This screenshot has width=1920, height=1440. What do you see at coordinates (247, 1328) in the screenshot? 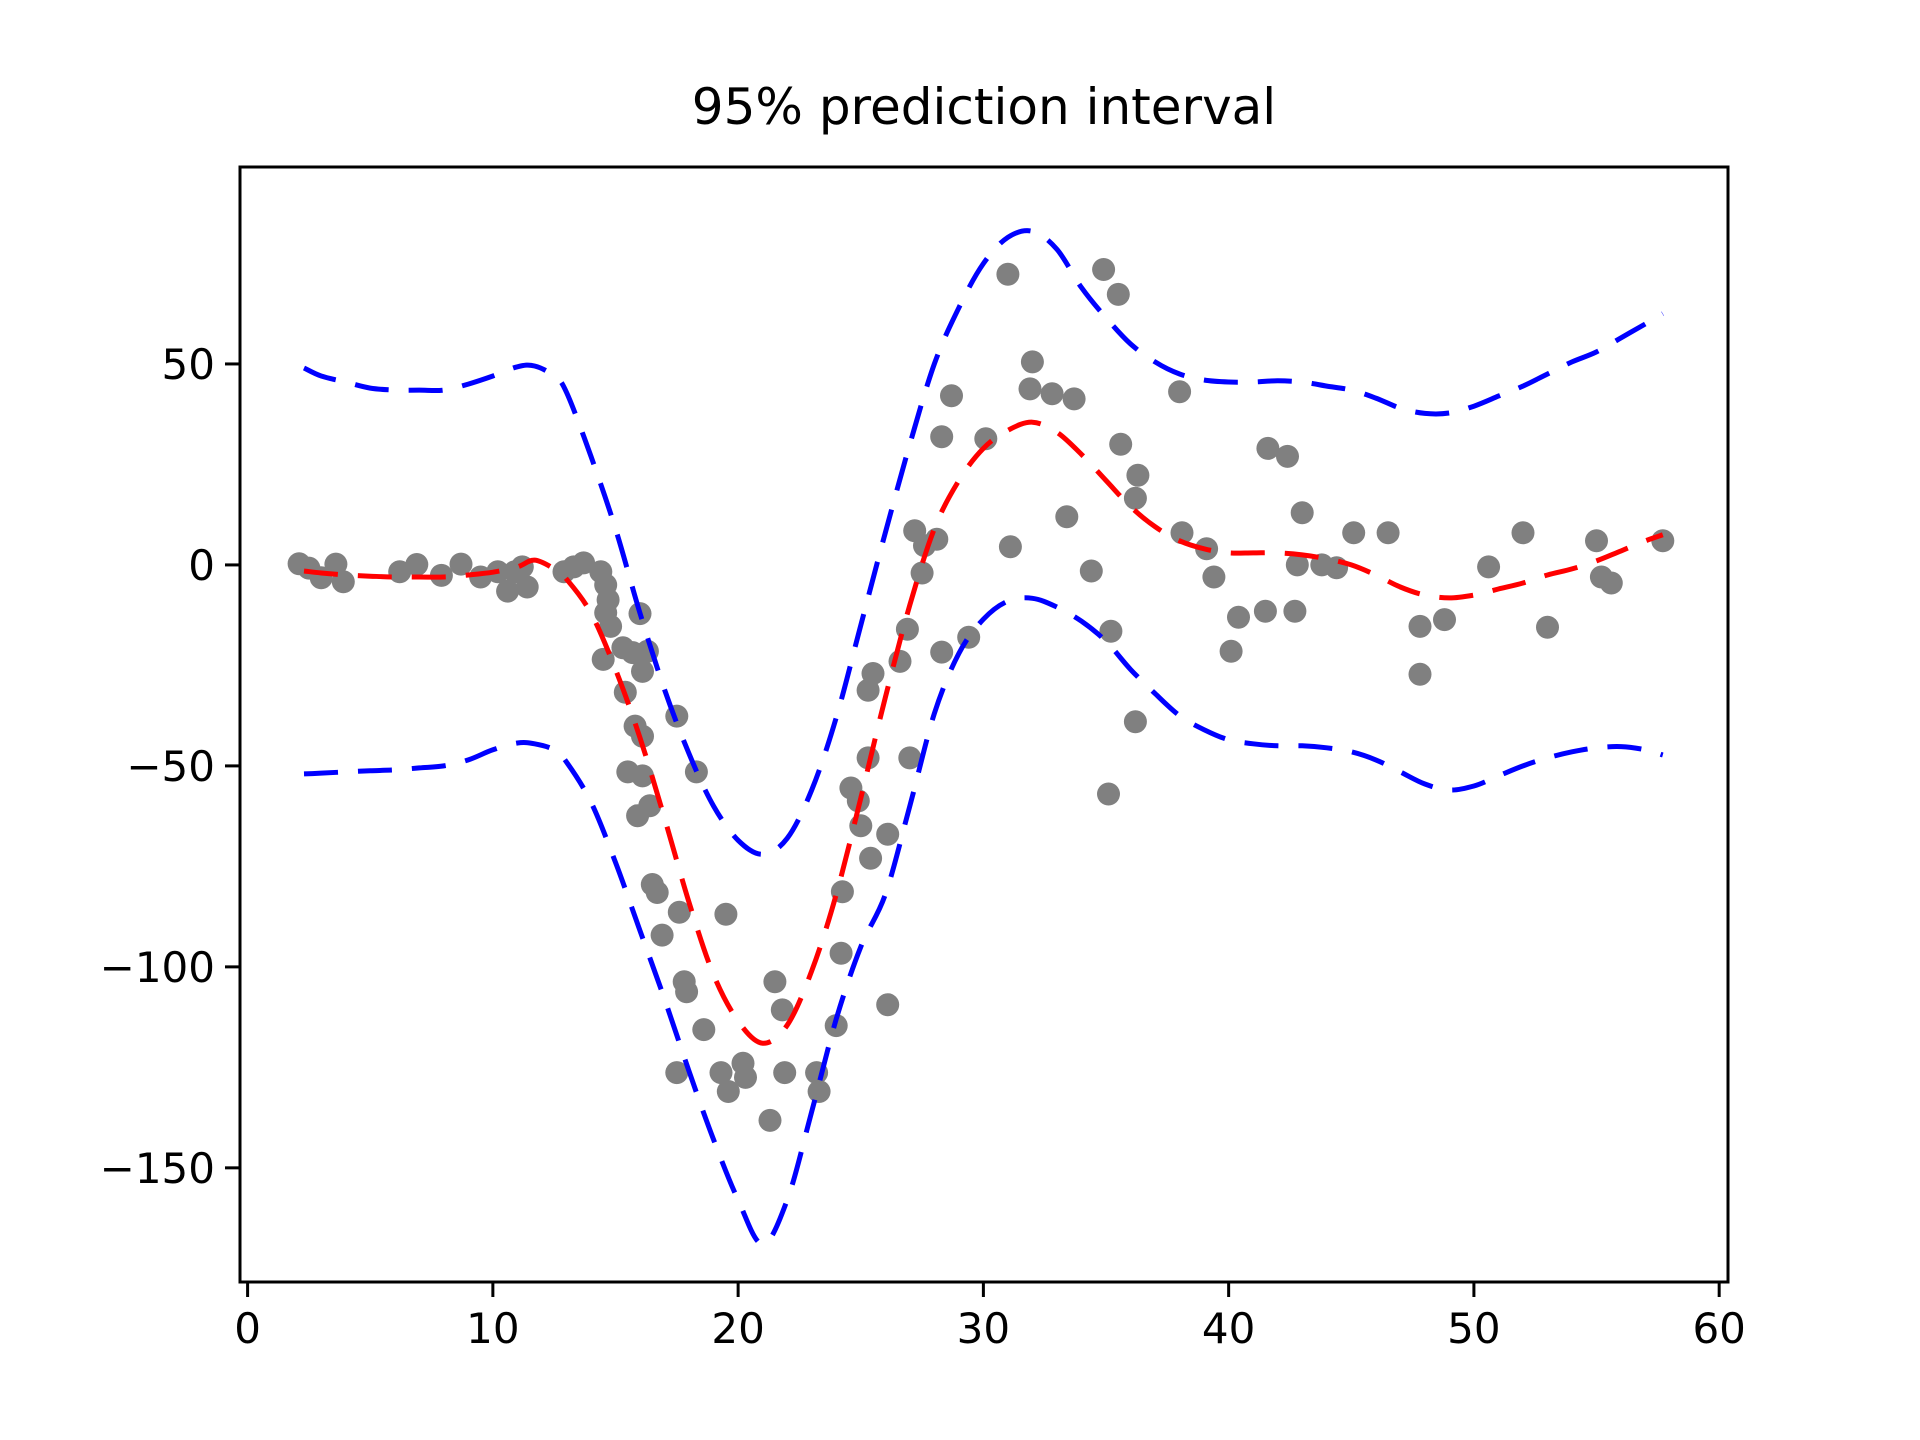
I see `x-tick-label: 0` at bounding box center [247, 1328].